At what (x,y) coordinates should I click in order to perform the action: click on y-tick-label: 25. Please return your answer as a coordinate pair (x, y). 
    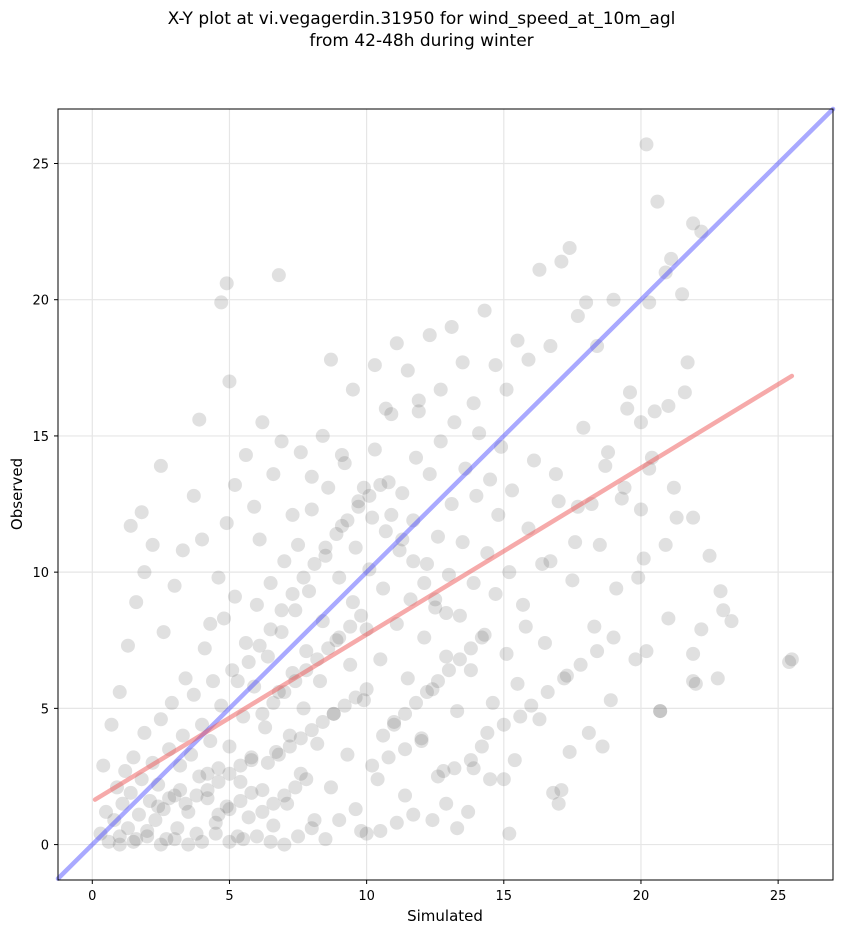
    Looking at the image, I should click on (40, 164).